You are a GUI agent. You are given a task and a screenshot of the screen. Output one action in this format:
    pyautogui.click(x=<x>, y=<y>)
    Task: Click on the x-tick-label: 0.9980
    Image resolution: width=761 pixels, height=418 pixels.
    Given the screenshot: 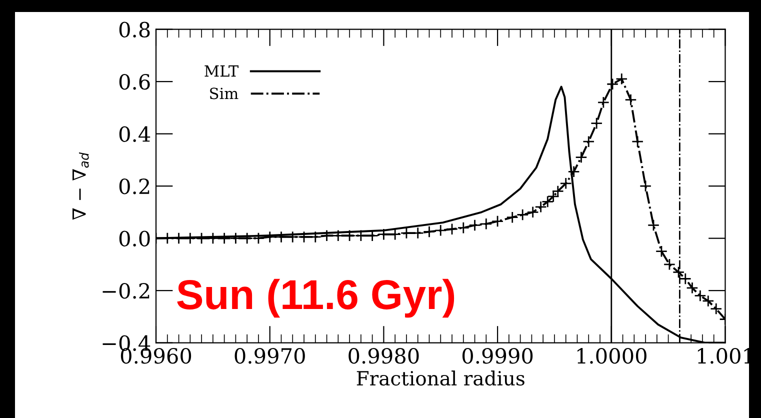 What is the action you would take?
    pyautogui.click(x=383, y=356)
    